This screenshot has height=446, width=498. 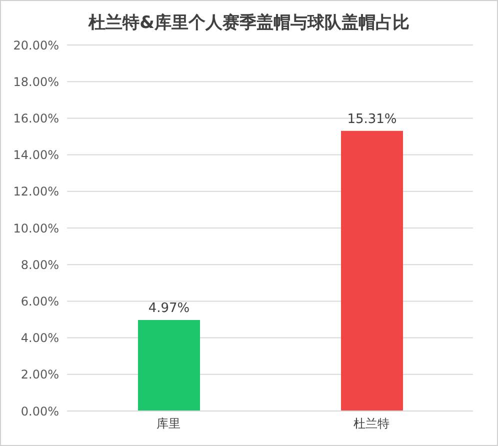 What do you see at coordinates (372, 423) in the screenshot?
I see `x-tick-label: 杜兰特` at bounding box center [372, 423].